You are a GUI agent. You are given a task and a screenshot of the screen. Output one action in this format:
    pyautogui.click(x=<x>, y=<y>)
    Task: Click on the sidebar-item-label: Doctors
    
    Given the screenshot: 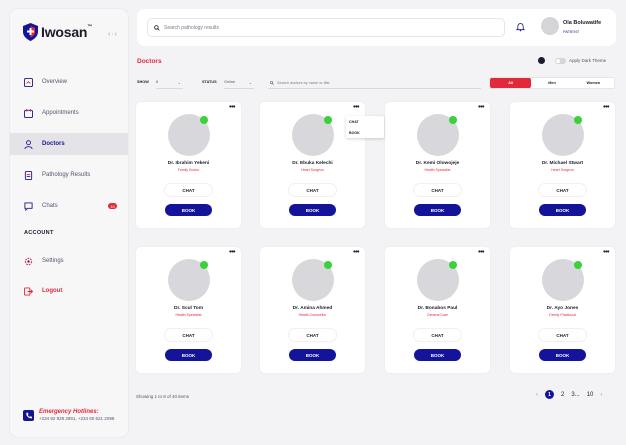 What is the action you would take?
    pyautogui.click(x=53, y=144)
    